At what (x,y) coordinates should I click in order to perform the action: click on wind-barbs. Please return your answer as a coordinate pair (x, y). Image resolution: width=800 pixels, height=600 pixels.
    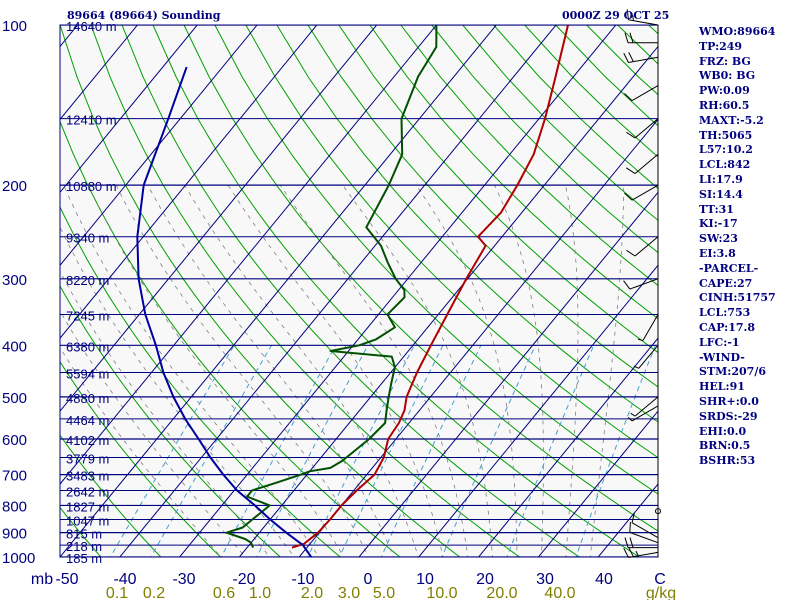
    Looking at the image, I should click on (642, 284).